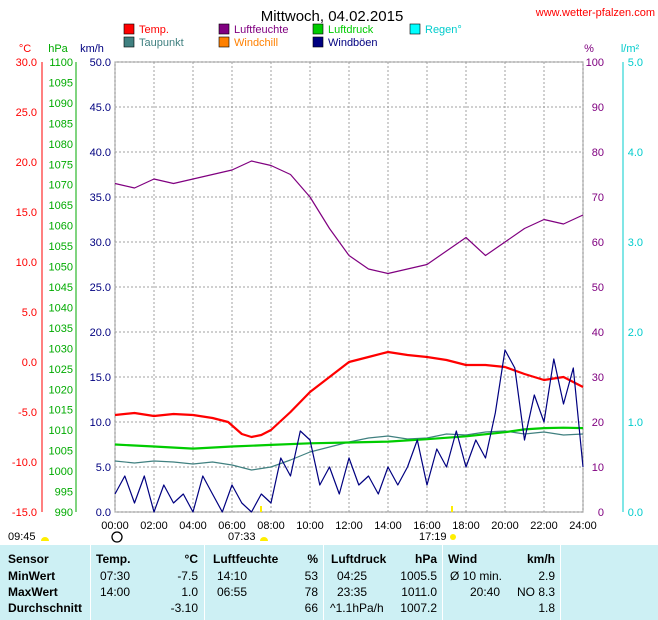 This screenshot has height=620, width=658. Describe the element at coordinates (24, 463) in the screenshot. I see `tick-label-temp: -10.0` at that location.